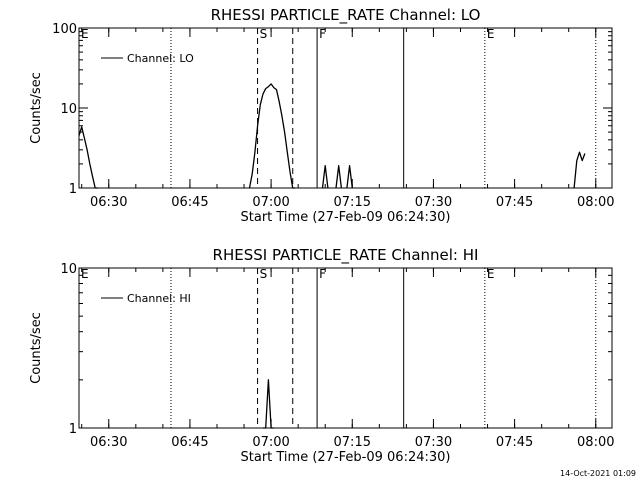  I want to click on legend-entry: Channel: HI, so click(159, 298).